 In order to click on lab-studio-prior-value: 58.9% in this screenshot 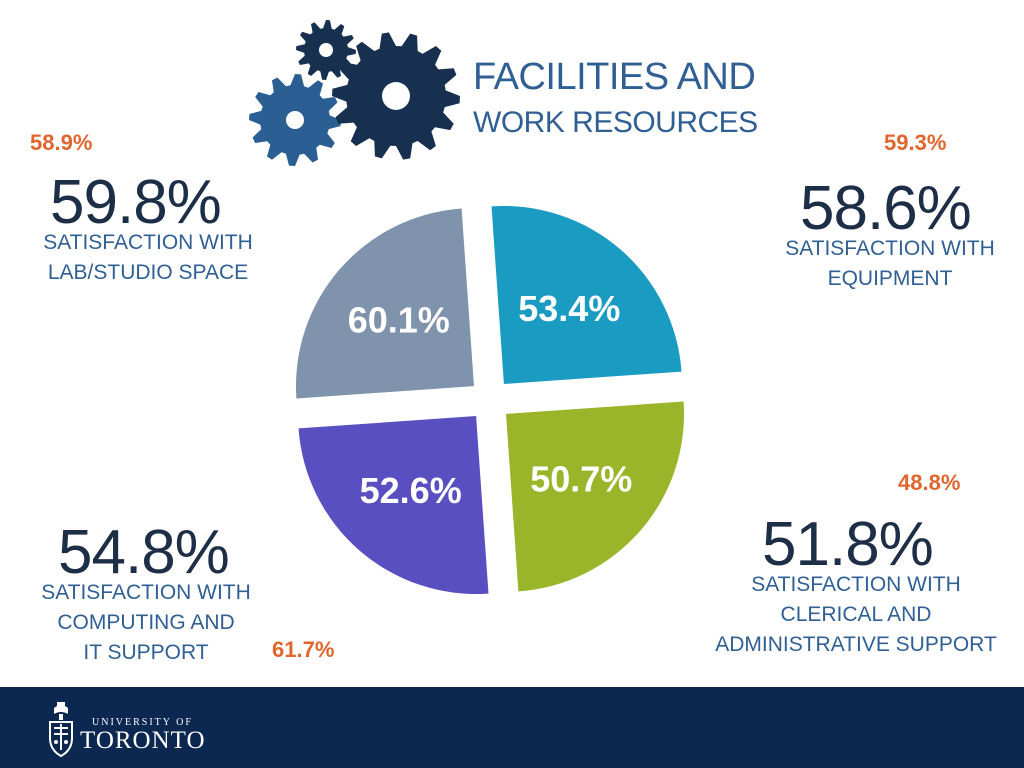, I will do `click(61, 142)`.